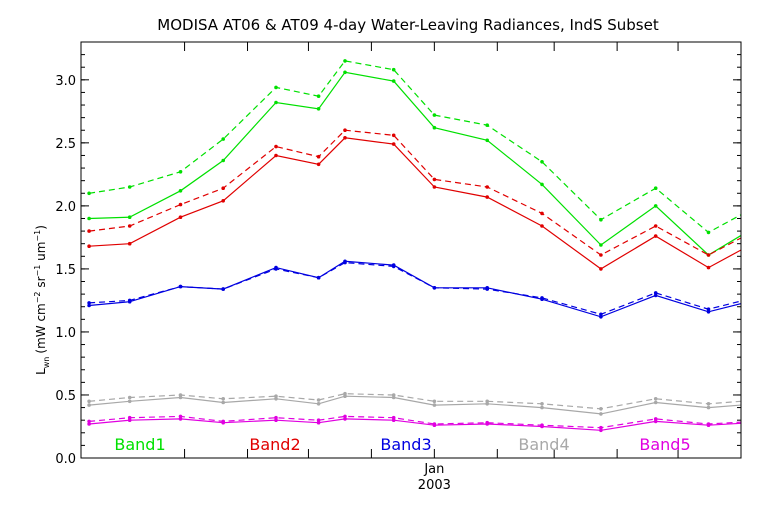 The height and width of the screenshot is (516, 768). Describe the element at coordinates (65, 81) in the screenshot. I see `y-tick-label: 3.0` at that location.